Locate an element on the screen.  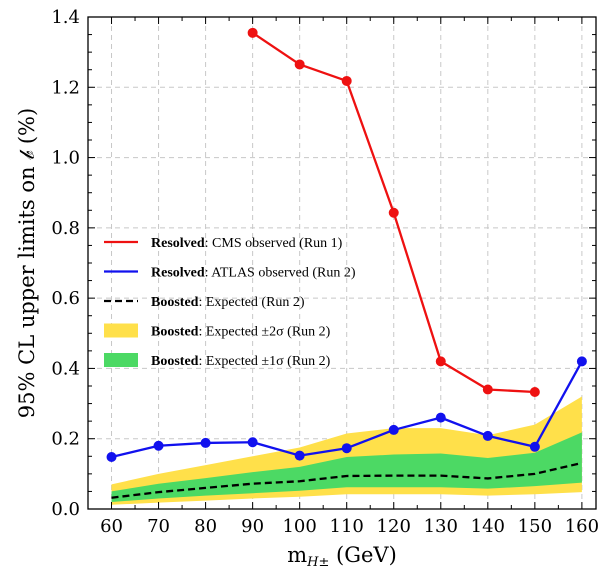
x-tick-label: 90 is located at coordinates (252, 526).